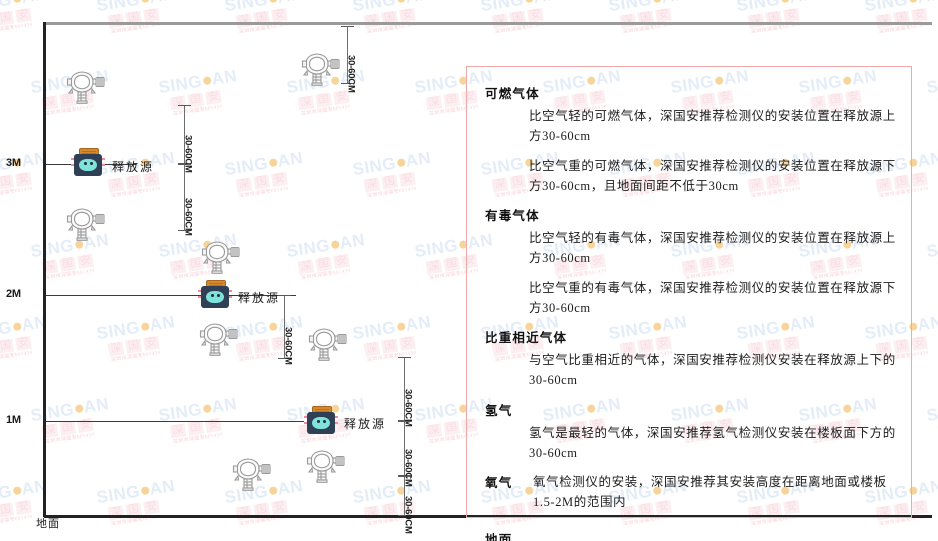 The image size is (938, 541). What do you see at coordinates (712, 297) in the screenshot?
I see `section-paragraph: 比空气重的有毒气体，深国安推荐检测仪的安装位置在释放源下方30-60cm` at bounding box center [712, 297].